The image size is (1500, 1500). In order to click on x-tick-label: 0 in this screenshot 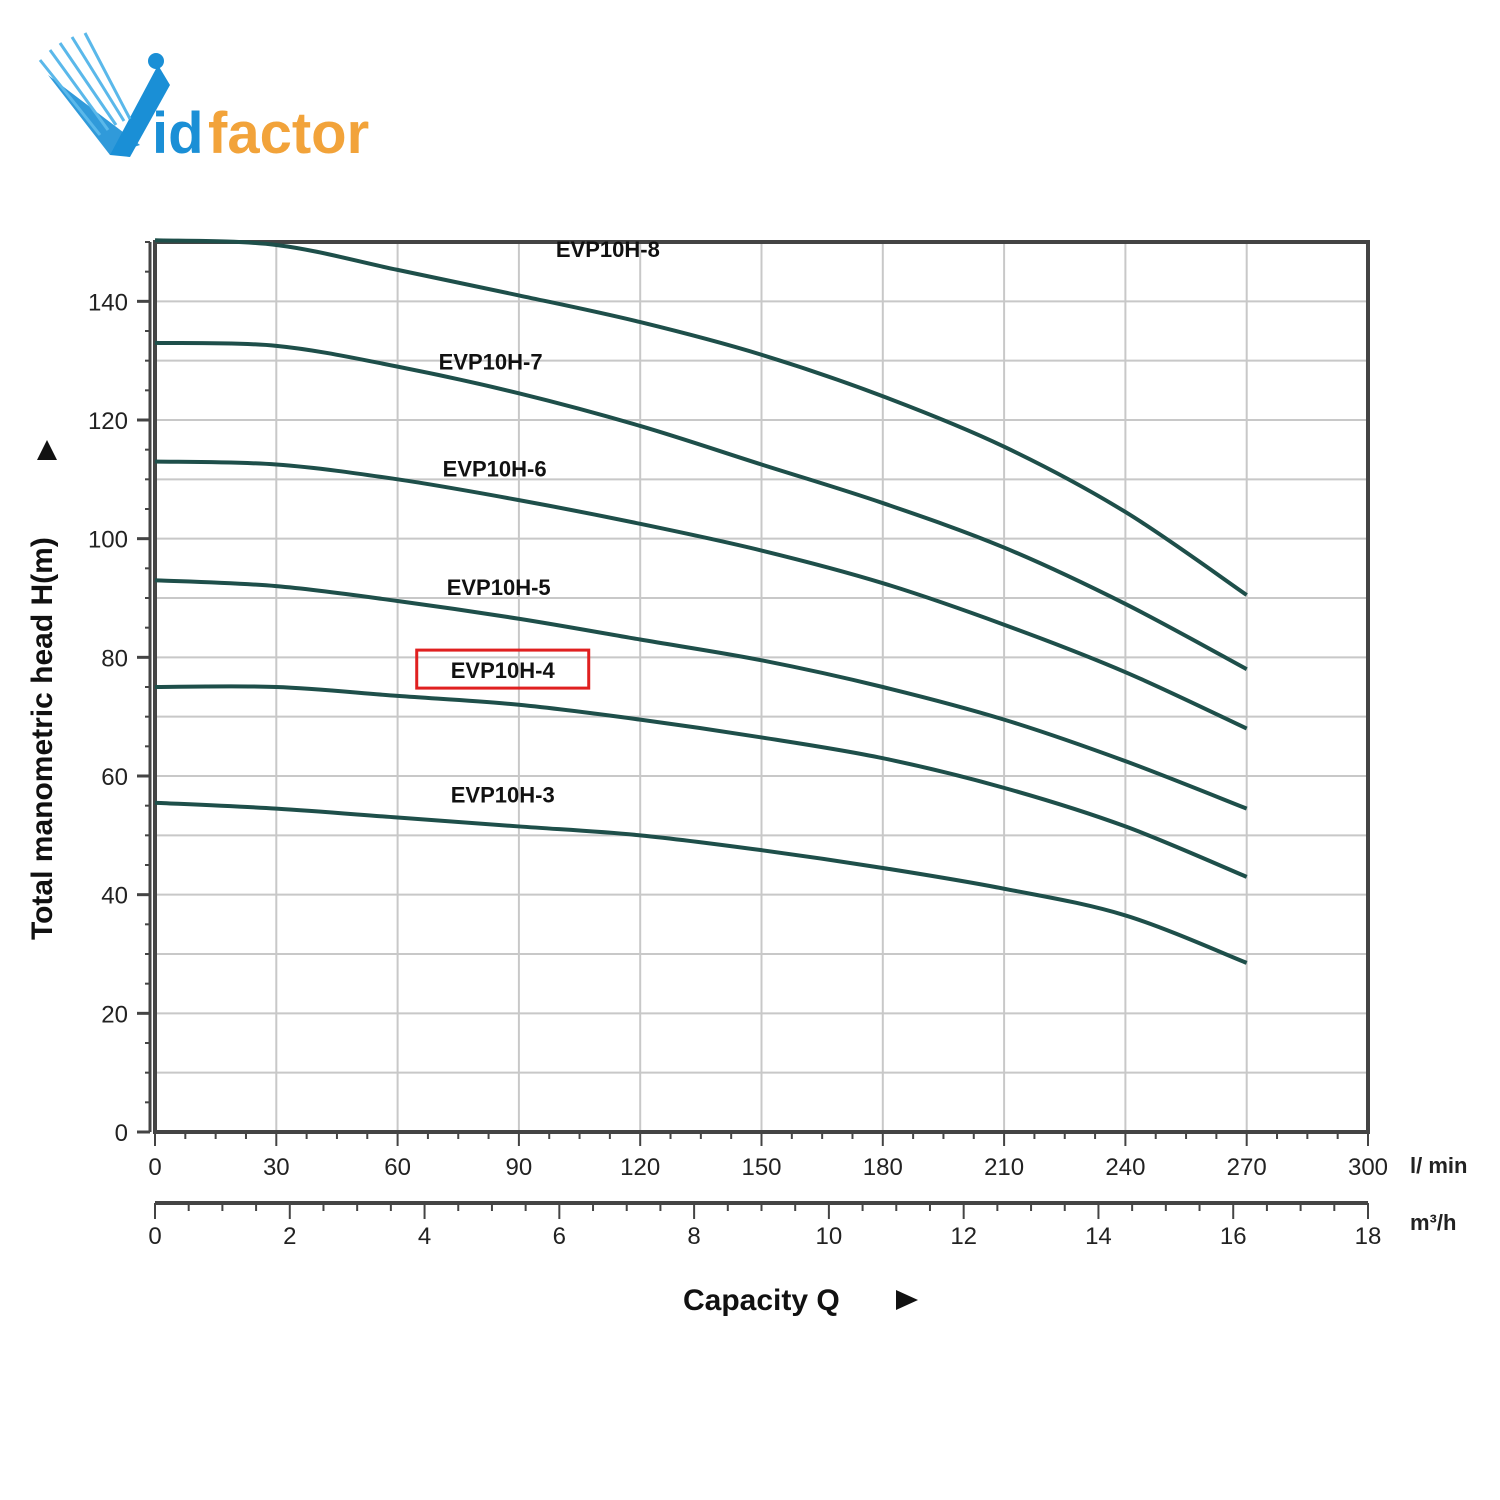, I will do `click(154, 1167)`.